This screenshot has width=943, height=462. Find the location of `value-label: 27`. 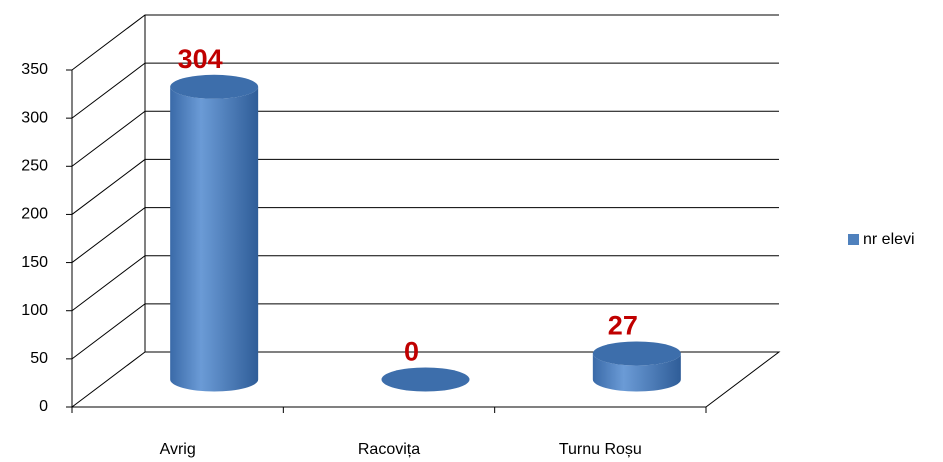

value-label: 27 is located at coordinates (623, 326).